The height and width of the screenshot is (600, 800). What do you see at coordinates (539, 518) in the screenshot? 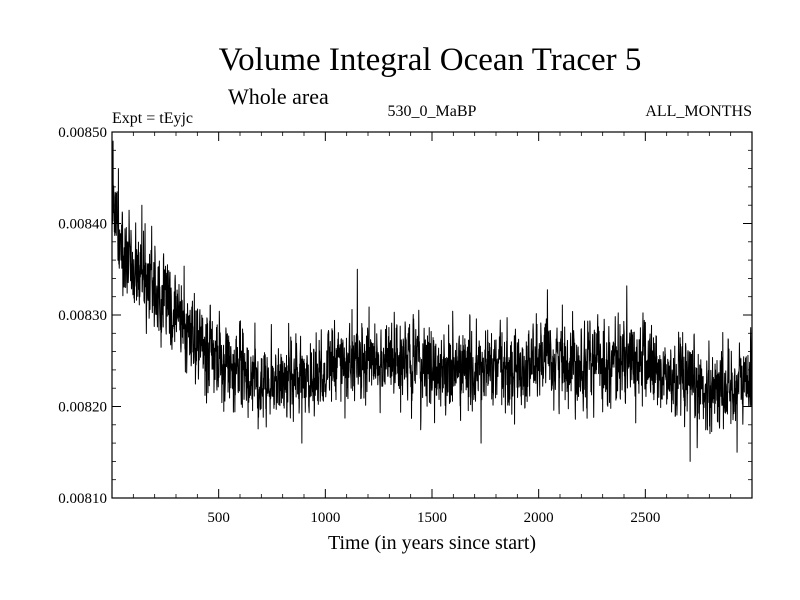
I see `x-tick-label: 2000` at bounding box center [539, 518].